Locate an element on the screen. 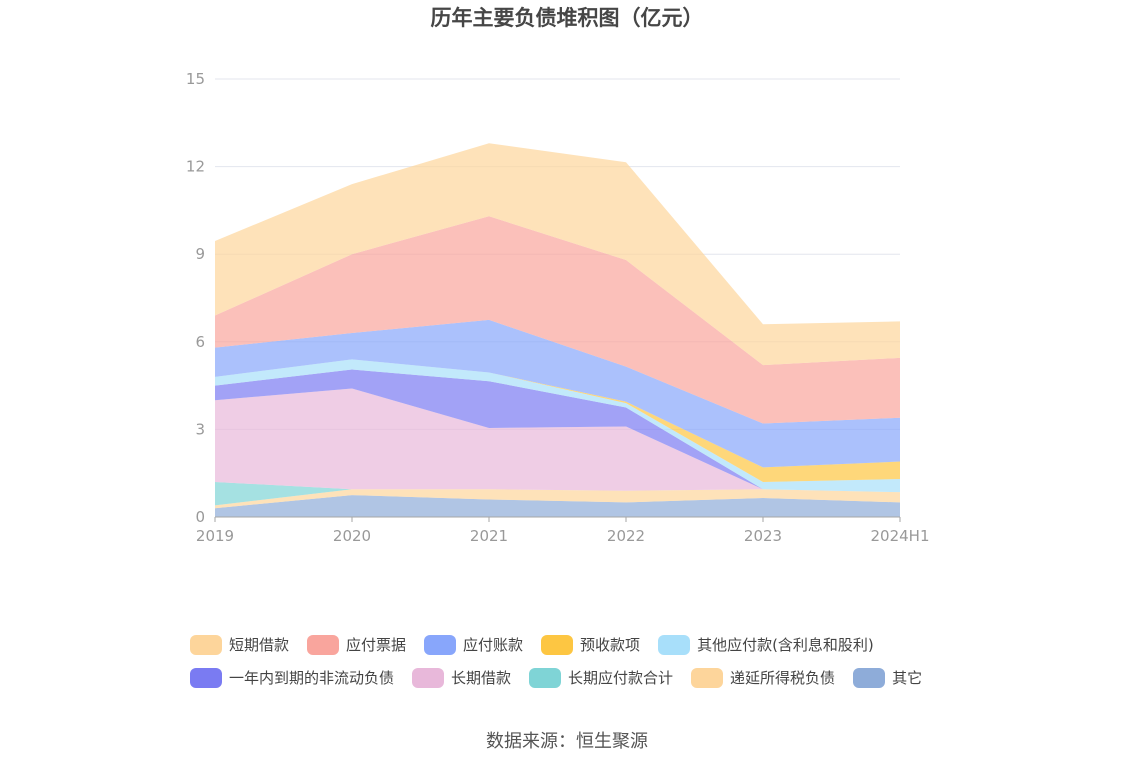 This screenshot has height=766, width=1134. legend-item: 应付账款 is located at coordinates (473, 644).